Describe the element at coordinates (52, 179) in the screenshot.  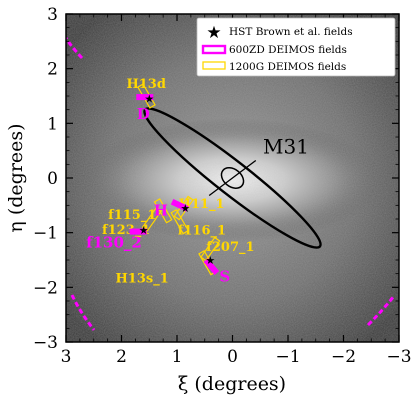
I see `y-tick-label: 0` at that location.